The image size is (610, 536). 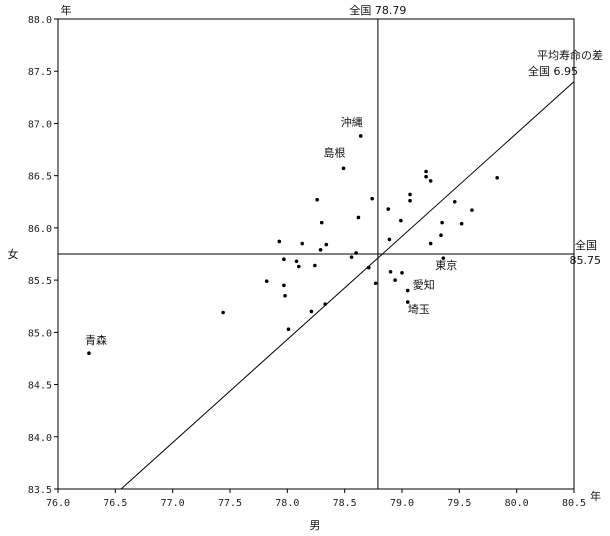 I want to click on x-tick-label: 77.5, so click(x=230, y=503).